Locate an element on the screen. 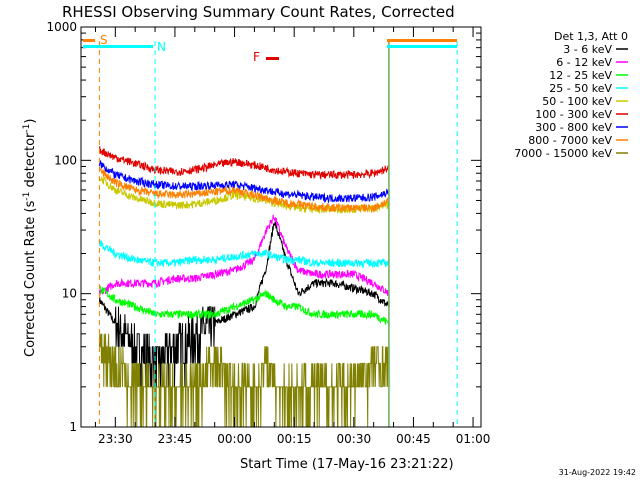 The width and height of the screenshot is (640, 480). x-tick-label: 00:30 is located at coordinates (354, 439).